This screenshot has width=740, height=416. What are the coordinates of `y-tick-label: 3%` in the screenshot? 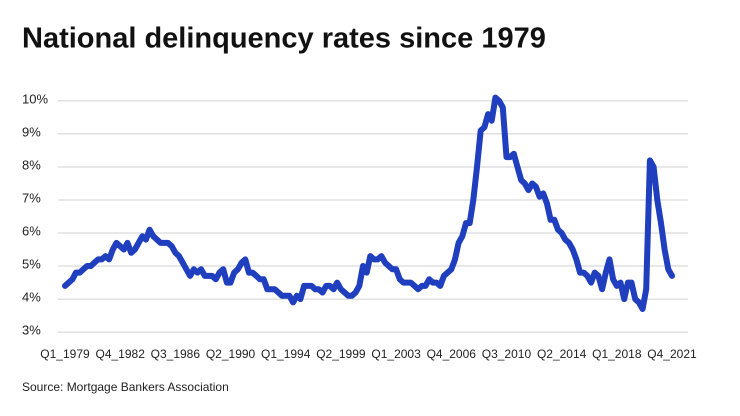 It's located at (31, 330).